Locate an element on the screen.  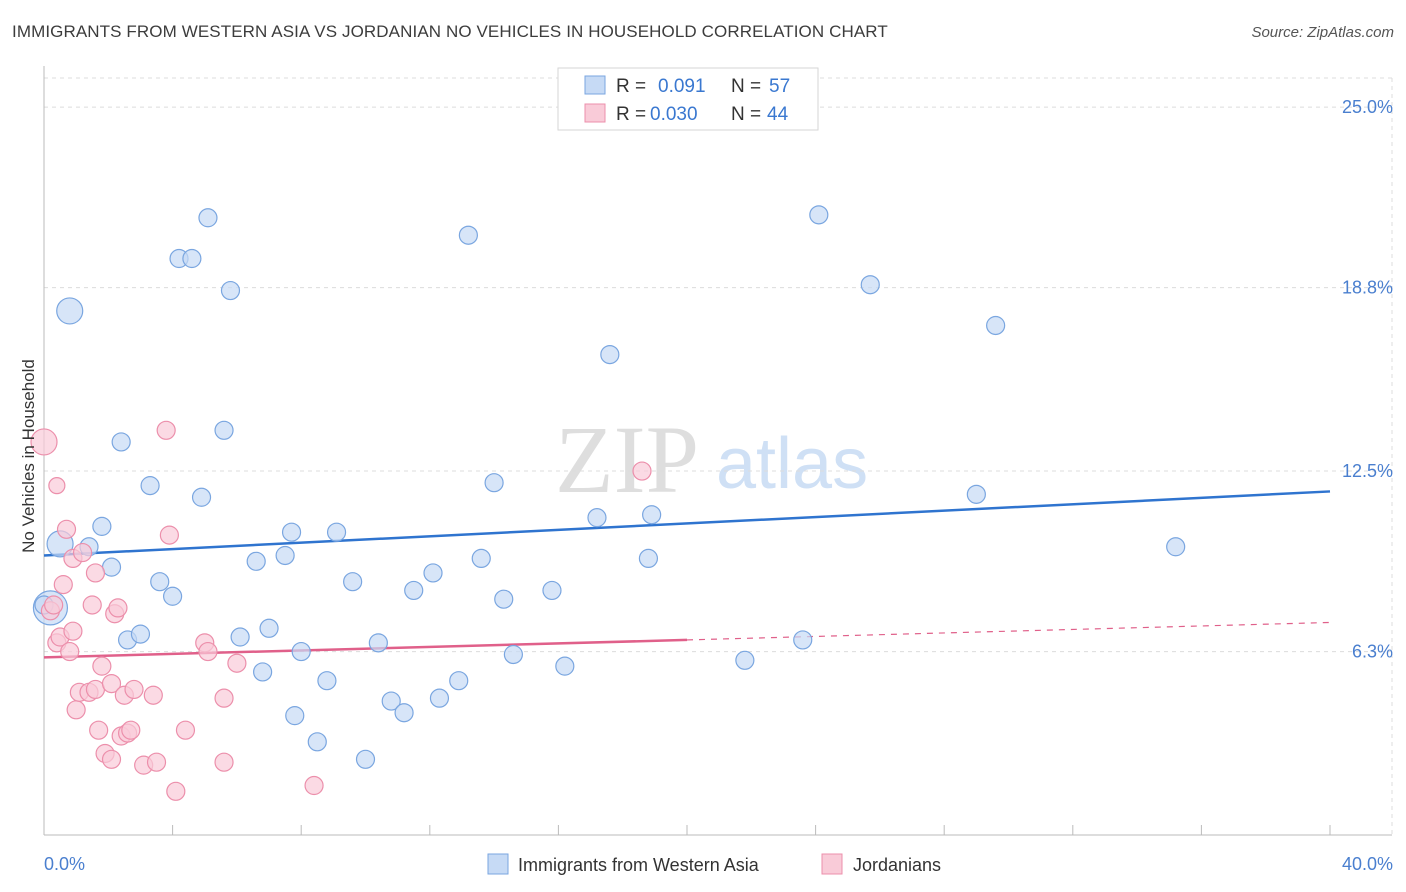
x-tick-label: 0.0% is located at coordinates (64, 864).